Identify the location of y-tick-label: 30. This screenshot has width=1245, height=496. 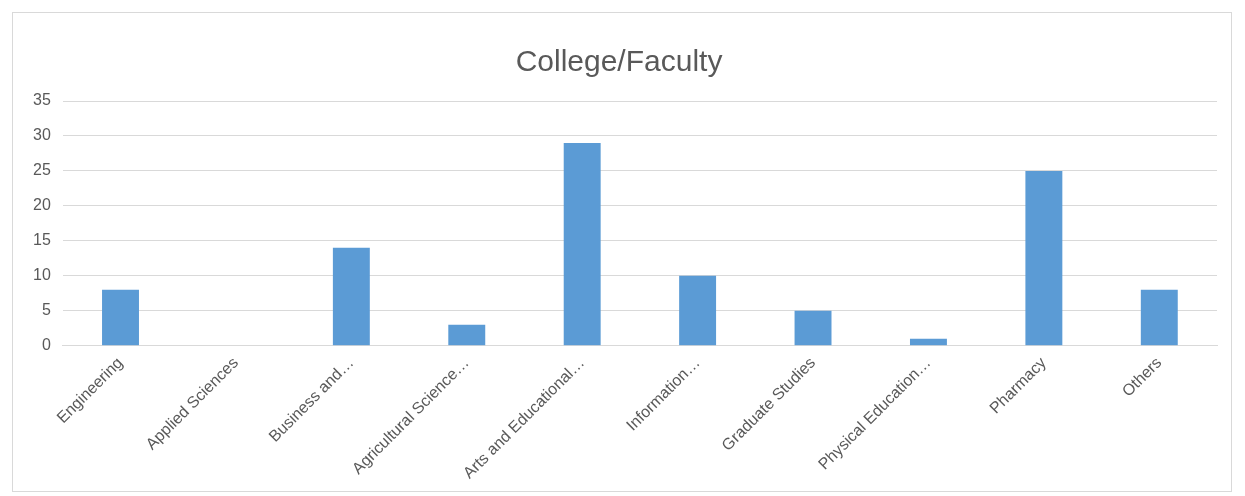
(42, 135).